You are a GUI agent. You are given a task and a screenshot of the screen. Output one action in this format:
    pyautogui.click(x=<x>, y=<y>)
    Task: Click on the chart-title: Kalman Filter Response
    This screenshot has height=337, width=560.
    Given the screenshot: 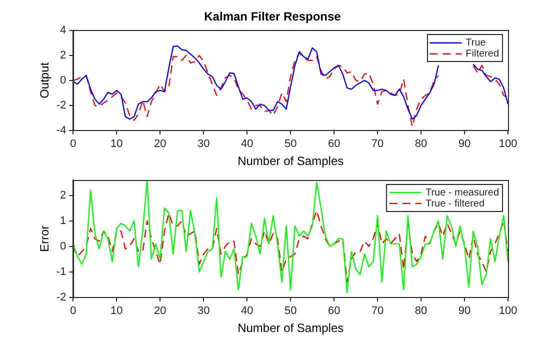 What is the action you would take?
    pyautogui.click(x=273, y=17)
    